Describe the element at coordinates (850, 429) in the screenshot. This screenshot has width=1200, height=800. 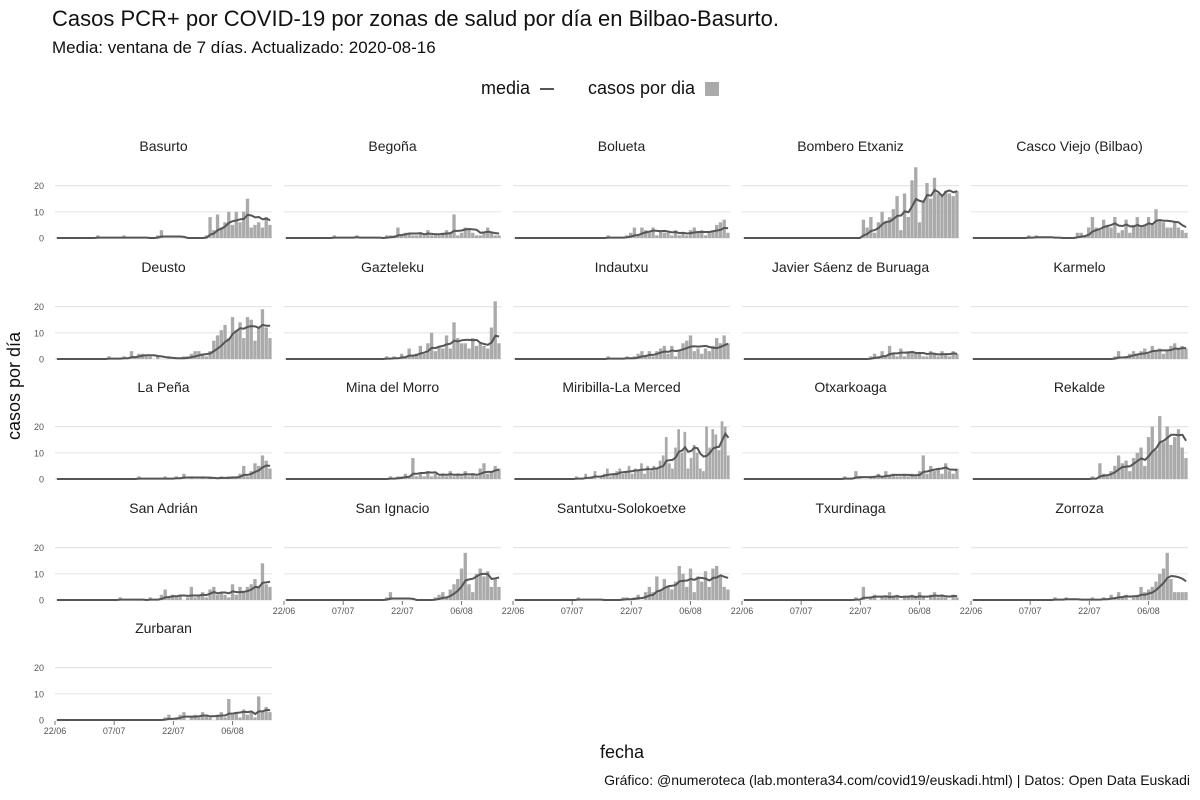
I see `panel-otxarkoaga: Otxarkoaga` at that location.